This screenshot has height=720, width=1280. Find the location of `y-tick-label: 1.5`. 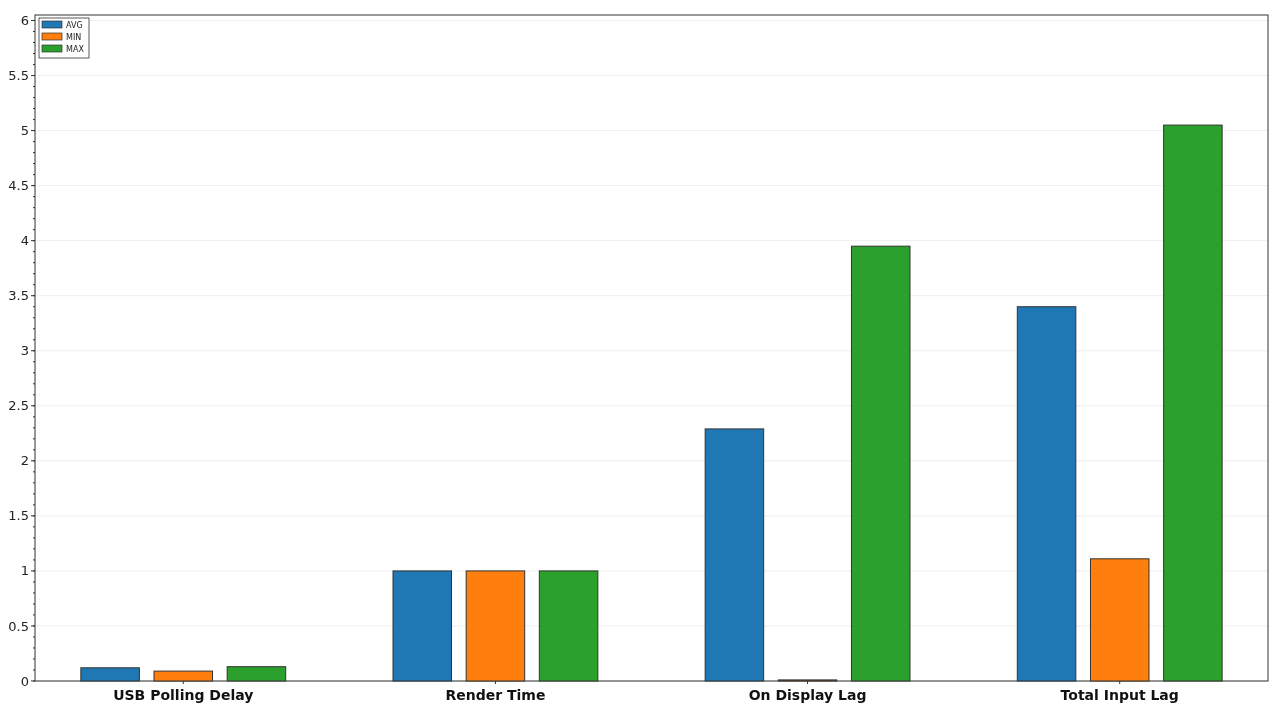

y-tick-label: 1.5 is located at coordinates (18, 516).